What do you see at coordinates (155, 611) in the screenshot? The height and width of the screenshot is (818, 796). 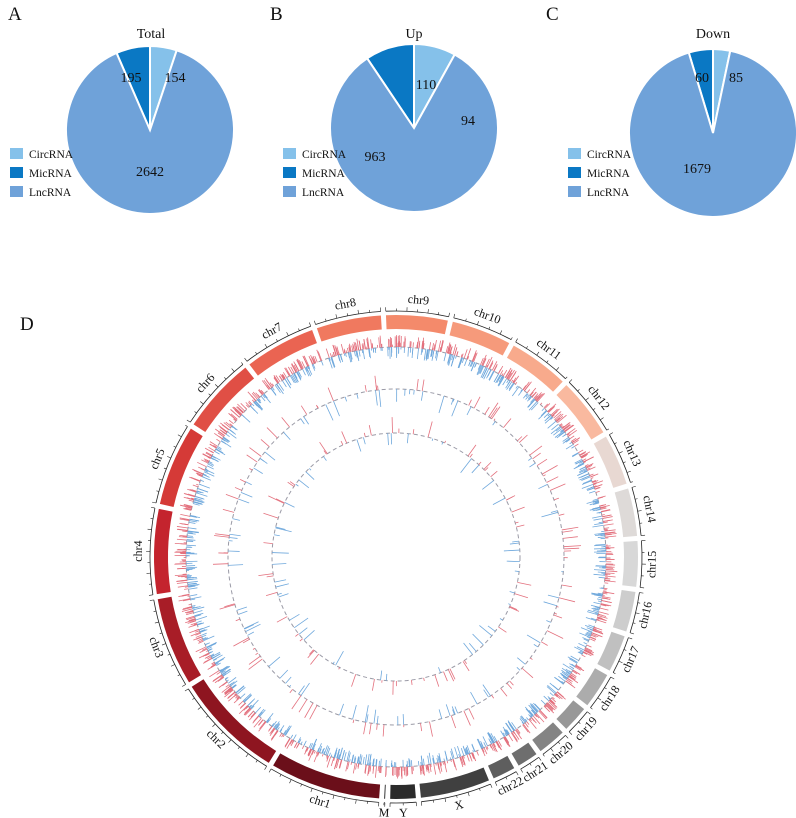 I see `tick-chr3` at bounding box center [155, 611].